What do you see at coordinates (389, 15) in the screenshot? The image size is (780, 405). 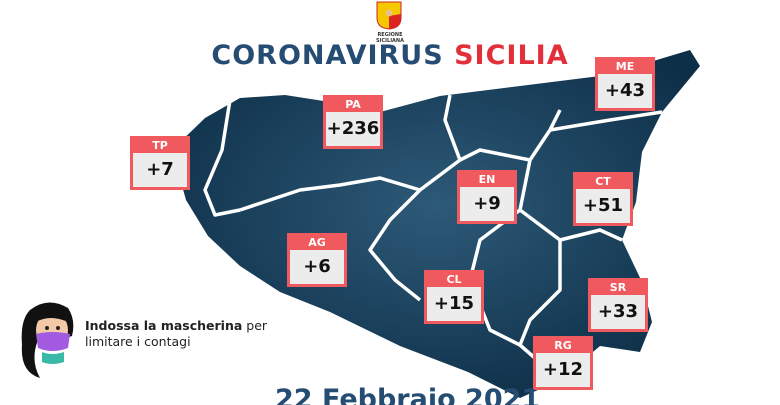 I see `regione-siciliana-logo` at bounding box center [389, 15].